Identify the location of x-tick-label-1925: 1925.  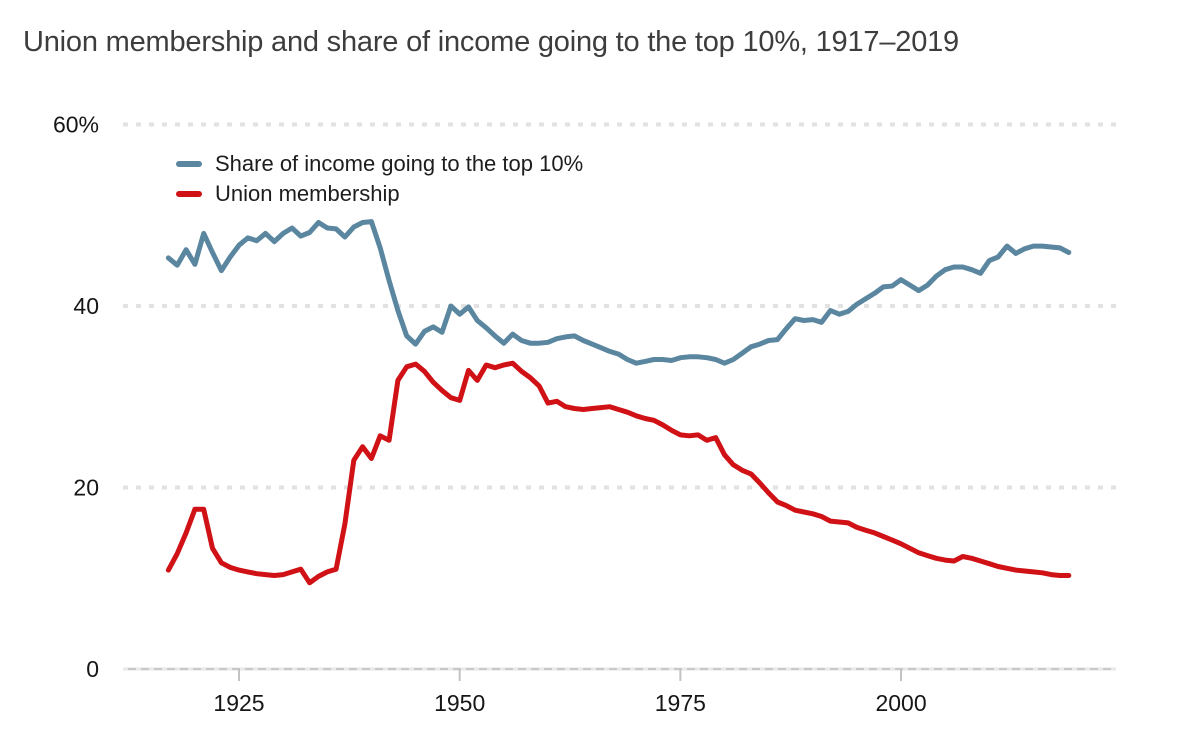
(238, 703).